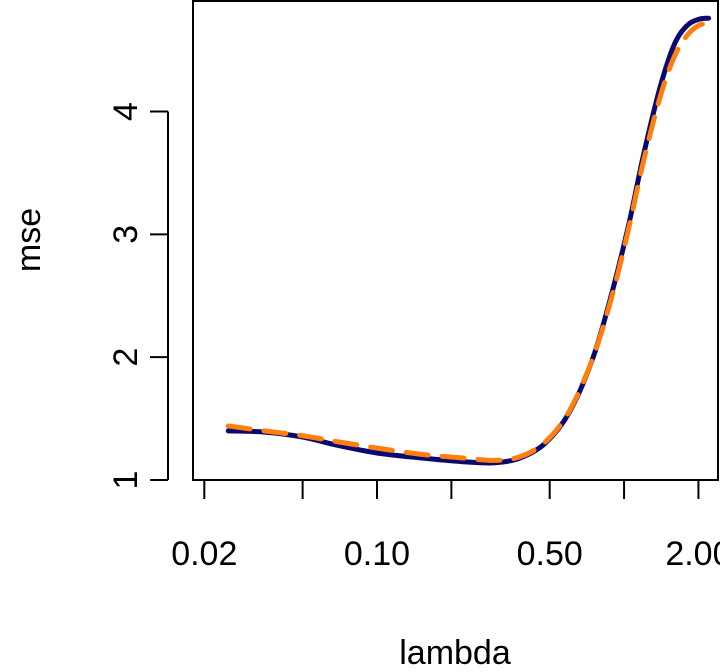 This screenshot has width=720, height=672. Describe the element at coordinates (126, 357) in the screenshot. I see `y-tick-label: 2` at that location.